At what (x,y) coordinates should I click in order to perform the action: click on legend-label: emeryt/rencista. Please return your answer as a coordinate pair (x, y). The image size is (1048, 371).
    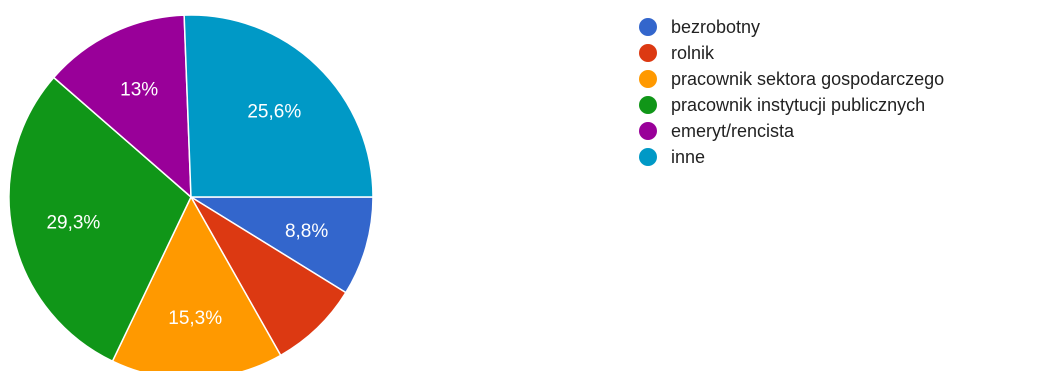
    Looking at the image, I should click on (733, 130).